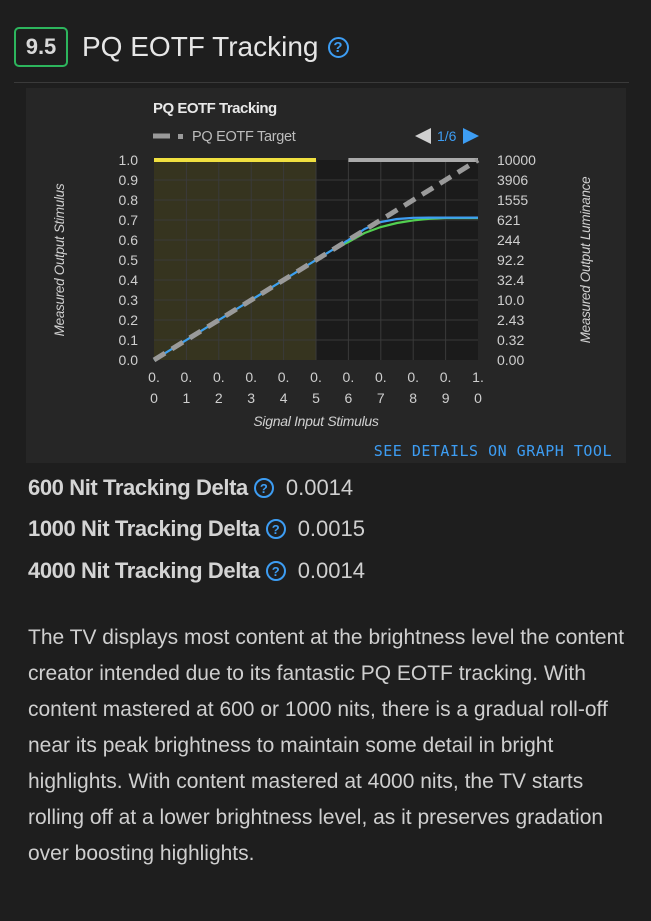 The image size is (651, 921). Describe the element at coordinates (512, 200) in the screenshot. I see `y-right-tick-label: 1555` at that location.